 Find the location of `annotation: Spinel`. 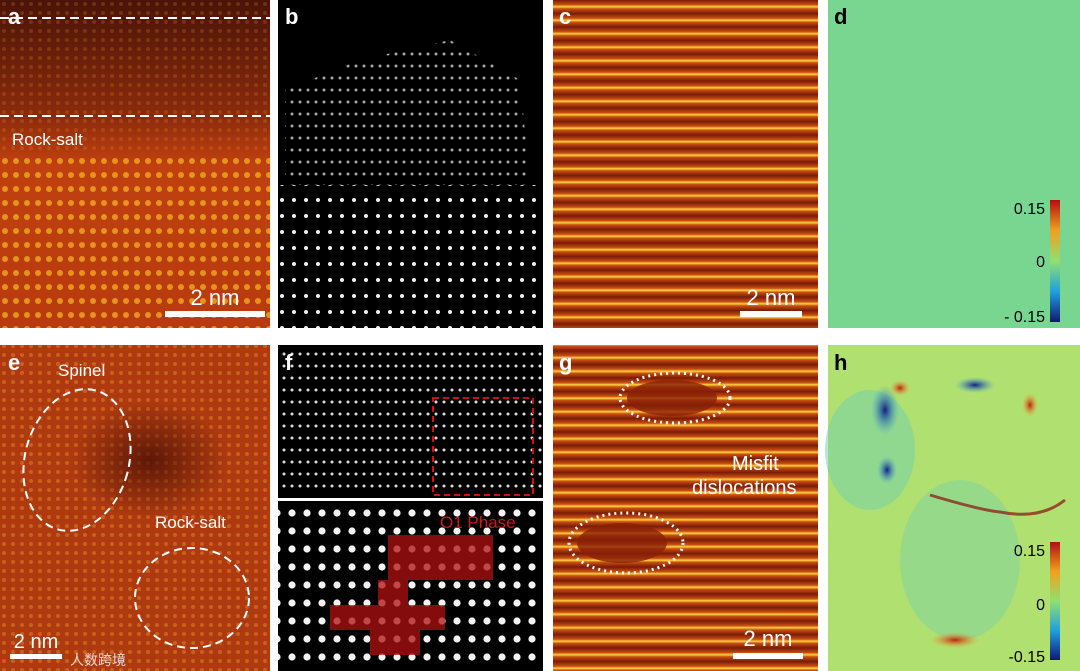

annotation: Spinel is located at coordinates (81, 370).